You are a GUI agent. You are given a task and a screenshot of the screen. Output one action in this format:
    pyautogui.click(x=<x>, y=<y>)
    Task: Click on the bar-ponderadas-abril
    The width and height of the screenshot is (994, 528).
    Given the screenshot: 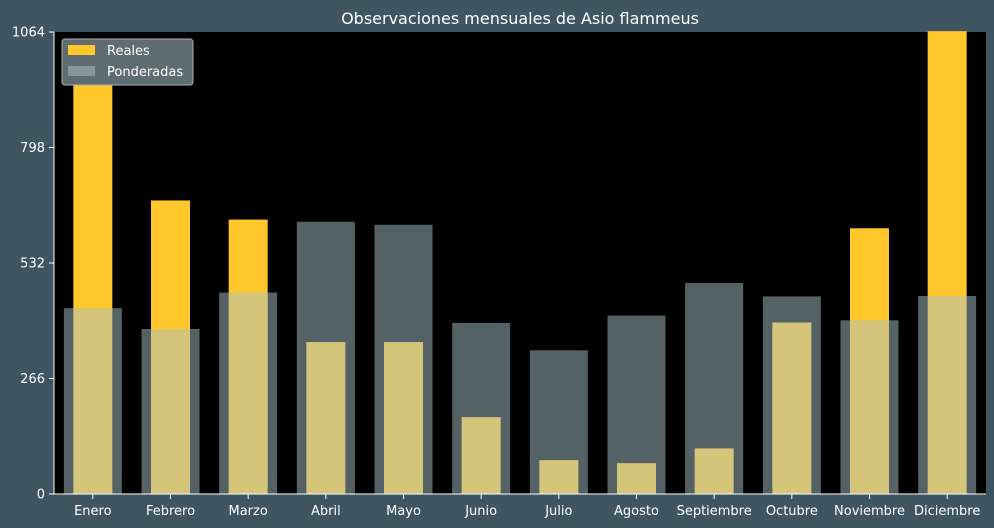 What is the action you would take?
    pyautogui.click(x=325, y=357)
    